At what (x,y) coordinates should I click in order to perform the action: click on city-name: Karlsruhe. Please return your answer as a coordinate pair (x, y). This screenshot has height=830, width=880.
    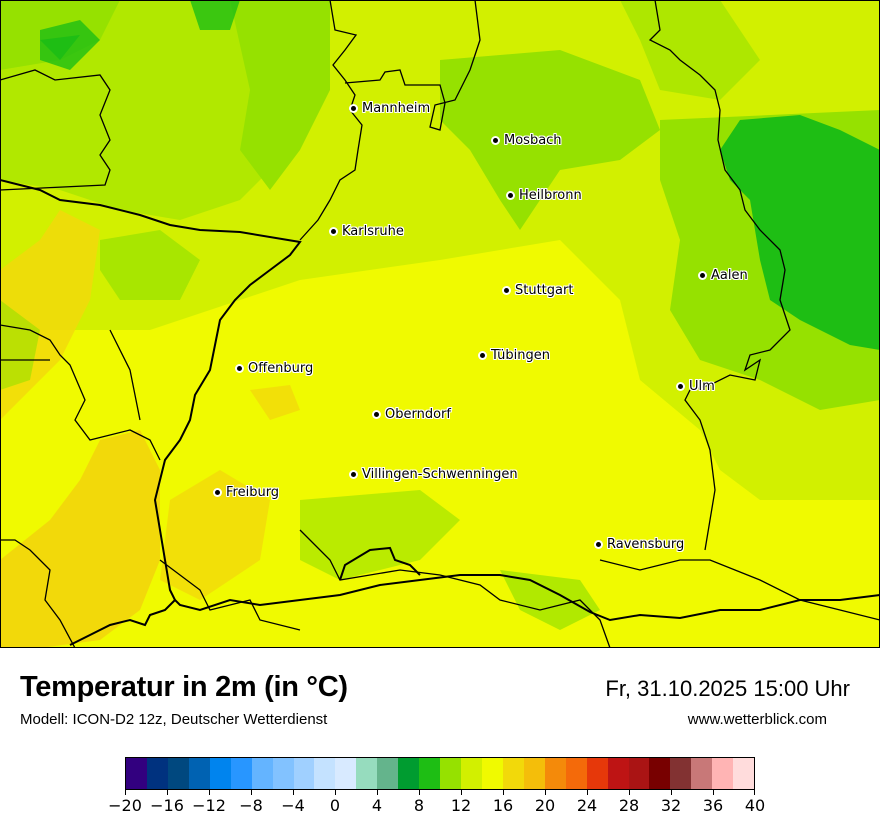
    Looking at the image, I should click on (373, 231).